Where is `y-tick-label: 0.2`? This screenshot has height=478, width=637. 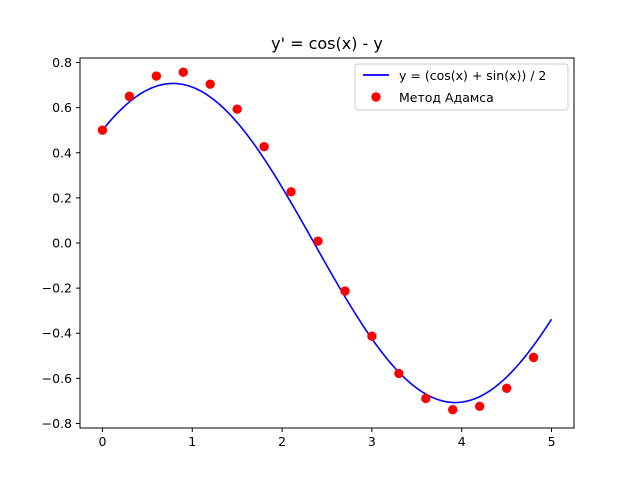 y-tick-label: 0.2 is located at coordinates (62, 197).